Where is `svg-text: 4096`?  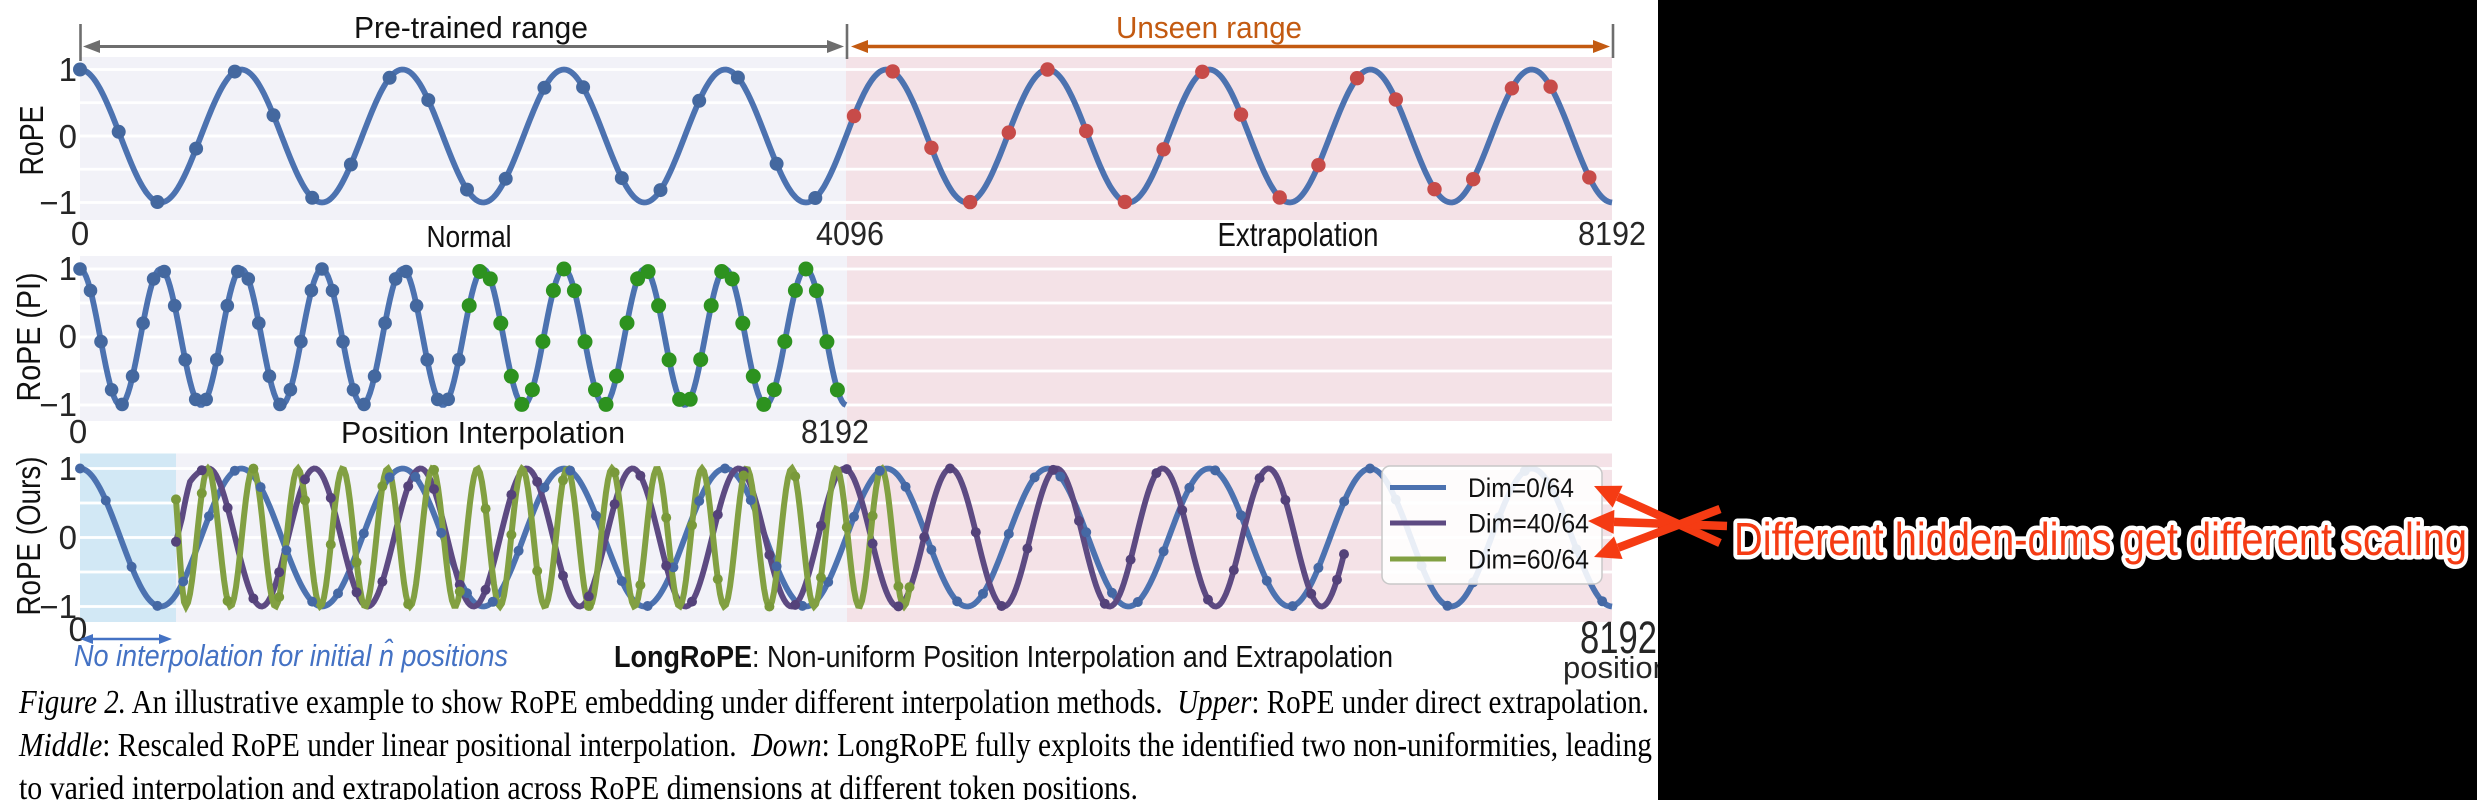
svg-text: 4096 is located at coordinates (850, 233).